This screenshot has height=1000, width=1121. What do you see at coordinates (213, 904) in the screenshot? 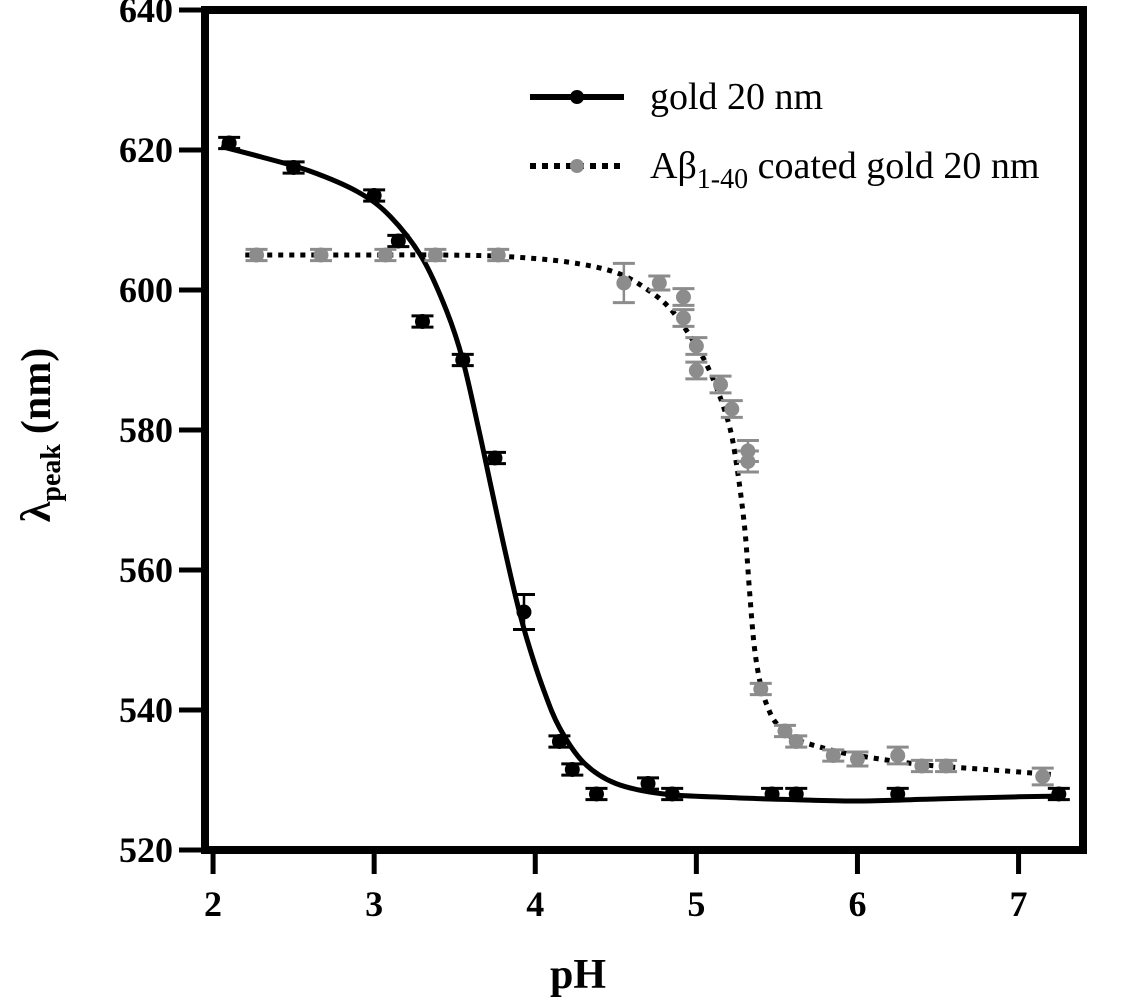
I see `x-tick-label-2: 2` at bounding box center [213, 904].